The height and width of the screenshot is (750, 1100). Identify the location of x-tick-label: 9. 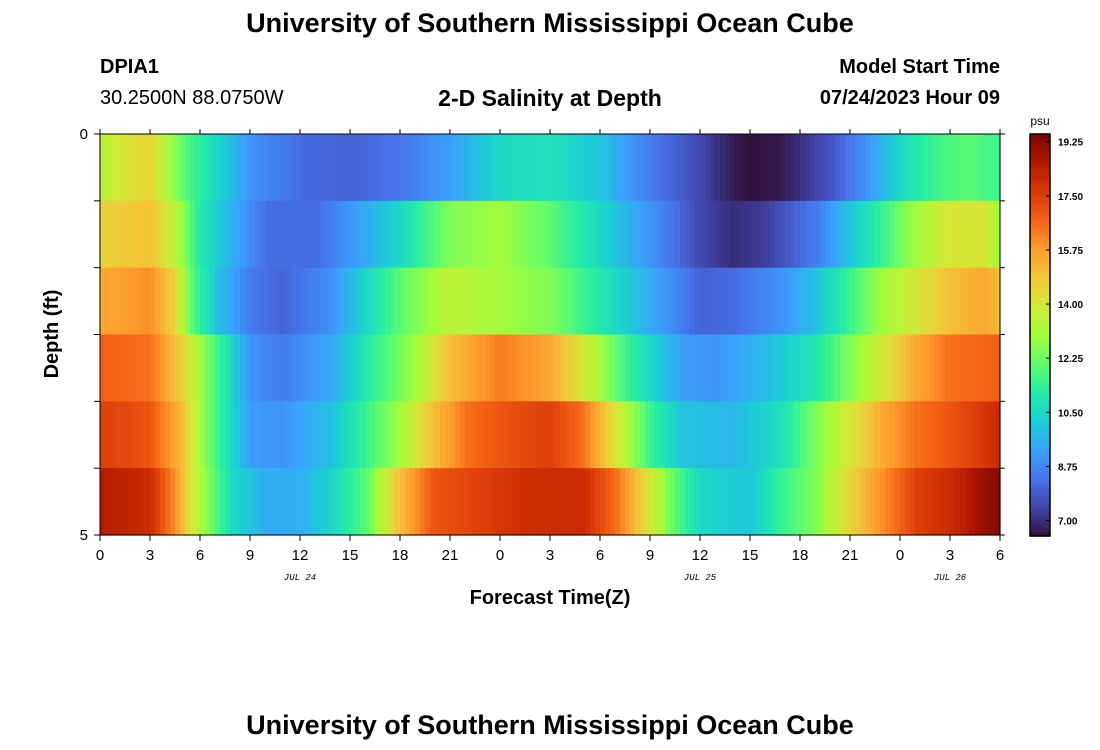
(250, 555).